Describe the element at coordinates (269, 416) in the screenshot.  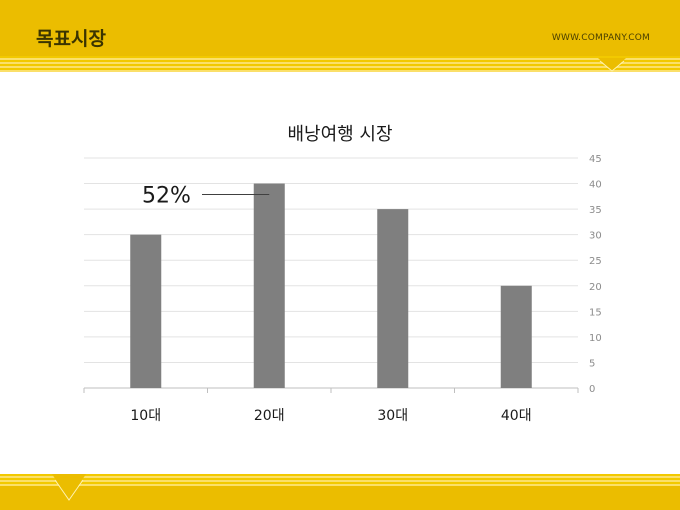
I see `x-tick-label: 20대` at that location.